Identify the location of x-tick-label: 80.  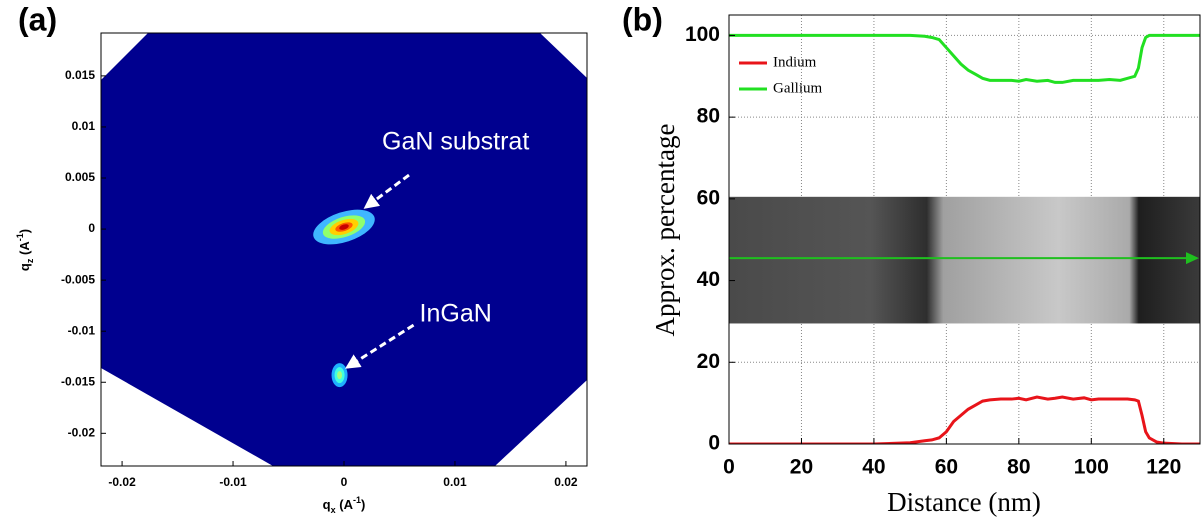
(1018, 467).